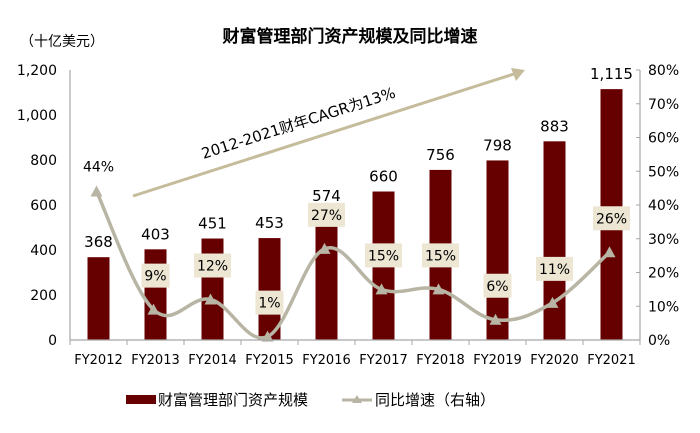 This screenshot has height=433, width=700. I want to click on right-tick-label: 0%, so click(659, 341).